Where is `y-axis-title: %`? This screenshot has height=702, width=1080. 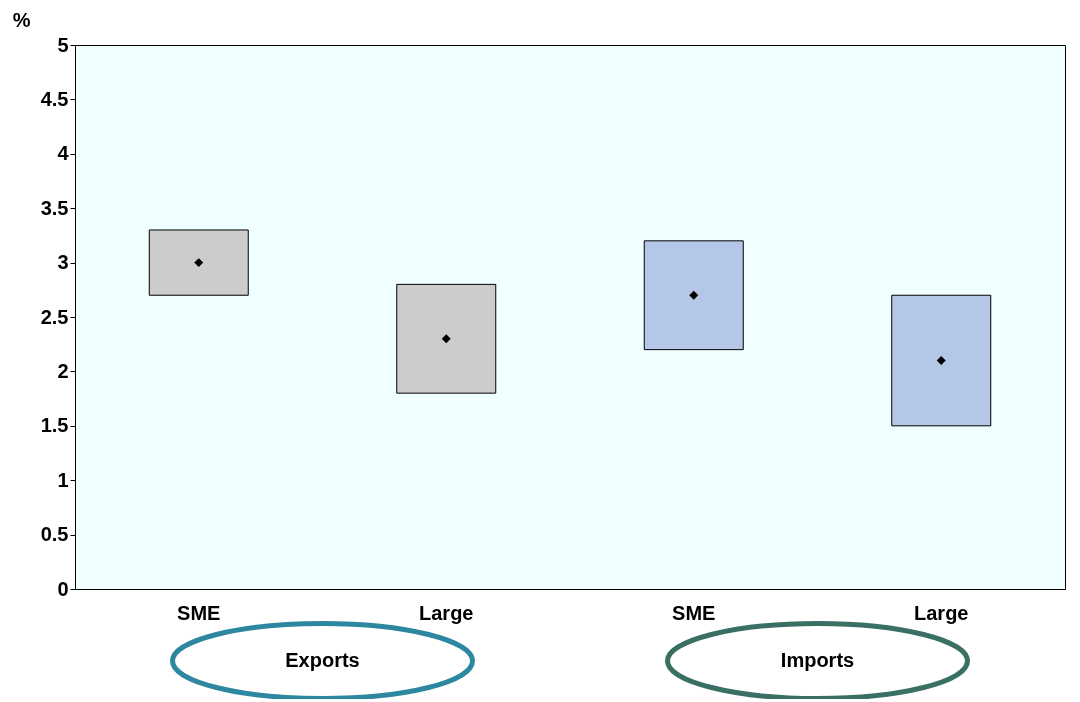 y-axis-title: % is located at coordinates (21, 19).